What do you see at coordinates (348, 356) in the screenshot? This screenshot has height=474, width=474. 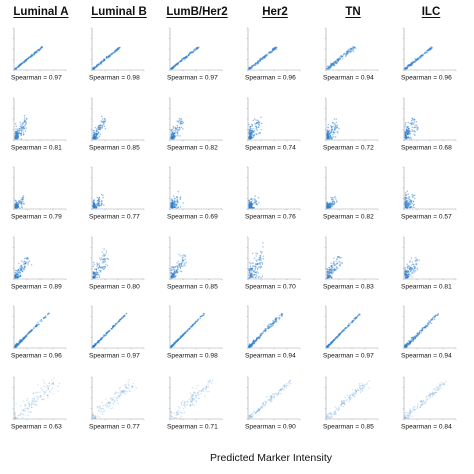 I see `spearman-label: Spearman = 0.97` at bounding box center [348, 356].